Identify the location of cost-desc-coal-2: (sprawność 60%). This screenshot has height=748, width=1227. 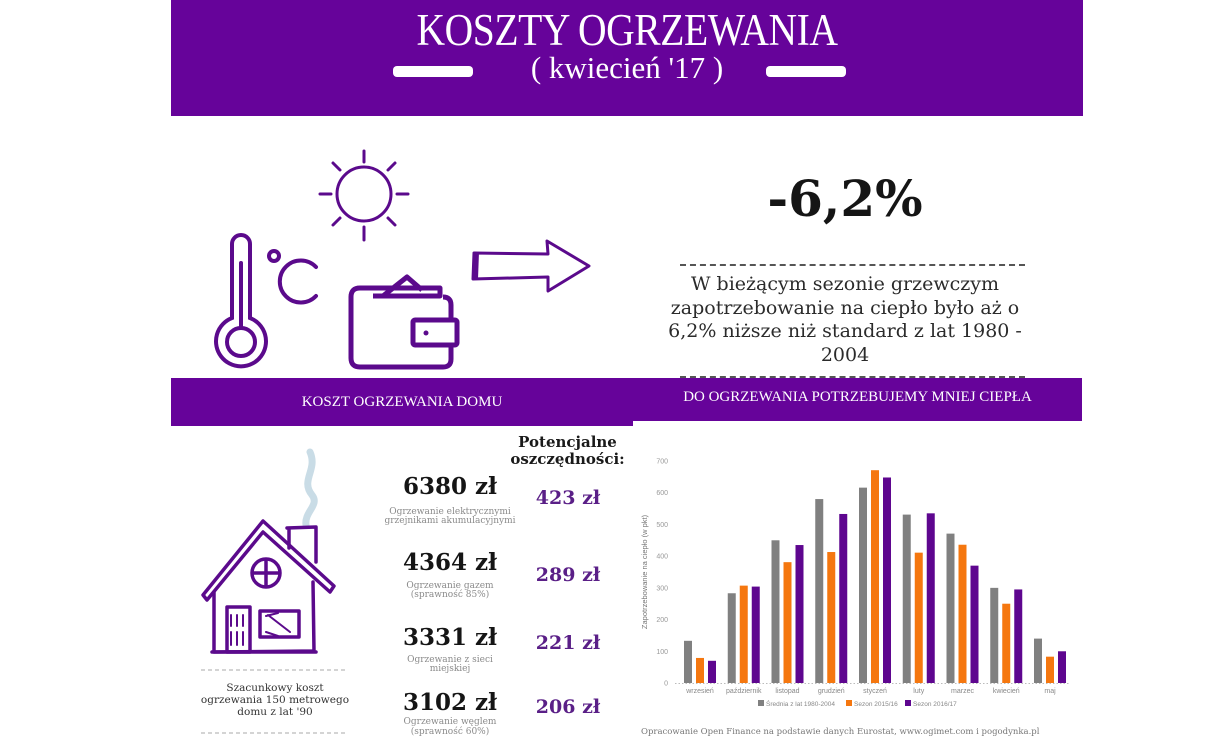
(450, 732).